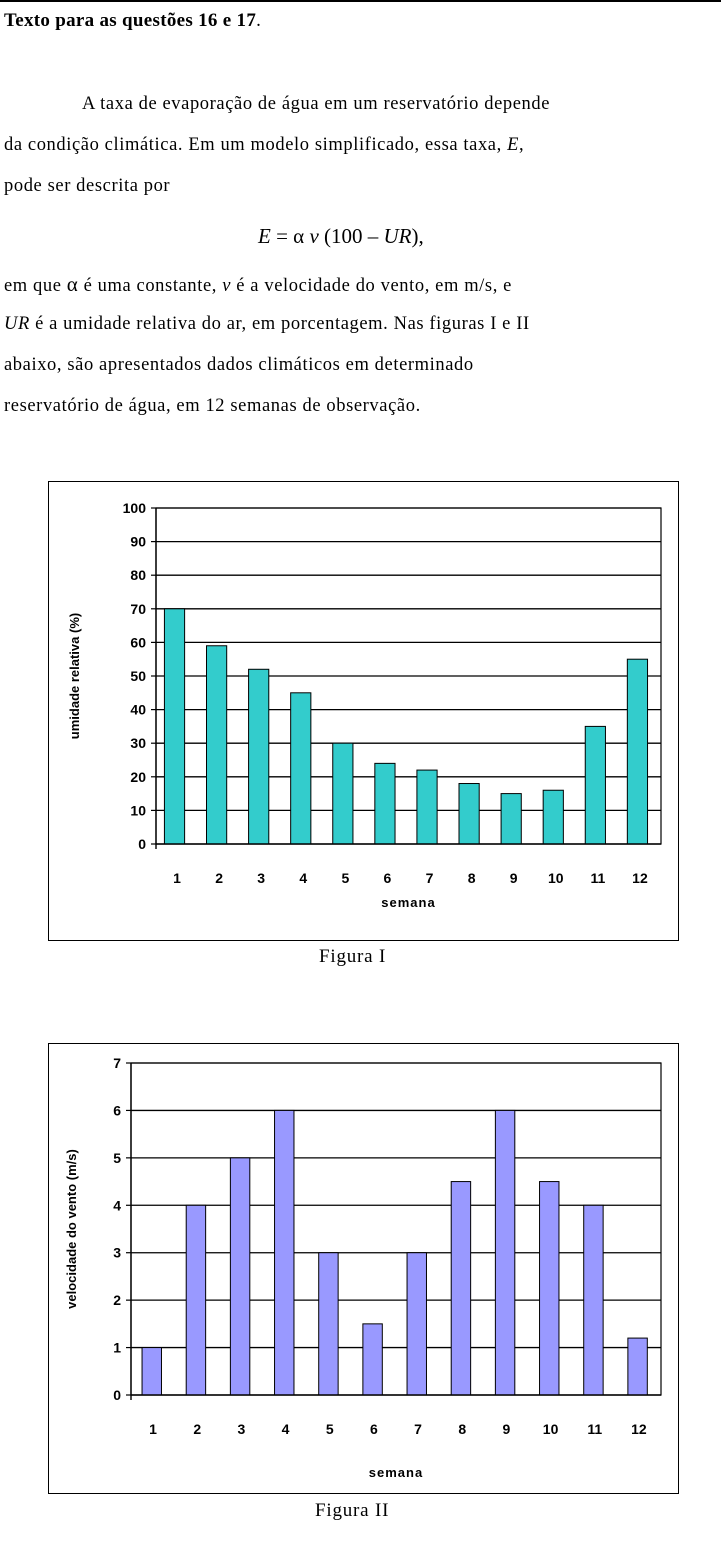 The height and width of the screenshot is (1559, 721). What do you see at coordinates (352, 1510) in the screenshot?
I see `figure-2-caption: Figura II` at bounding box center [352, 1510].